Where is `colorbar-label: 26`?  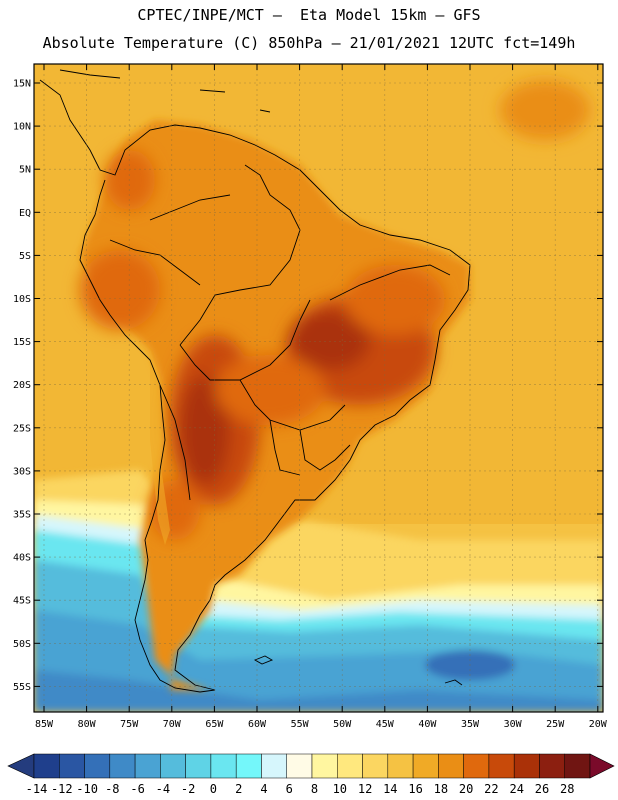
colorbar-label: 26 is located at coordinates (542, 789).